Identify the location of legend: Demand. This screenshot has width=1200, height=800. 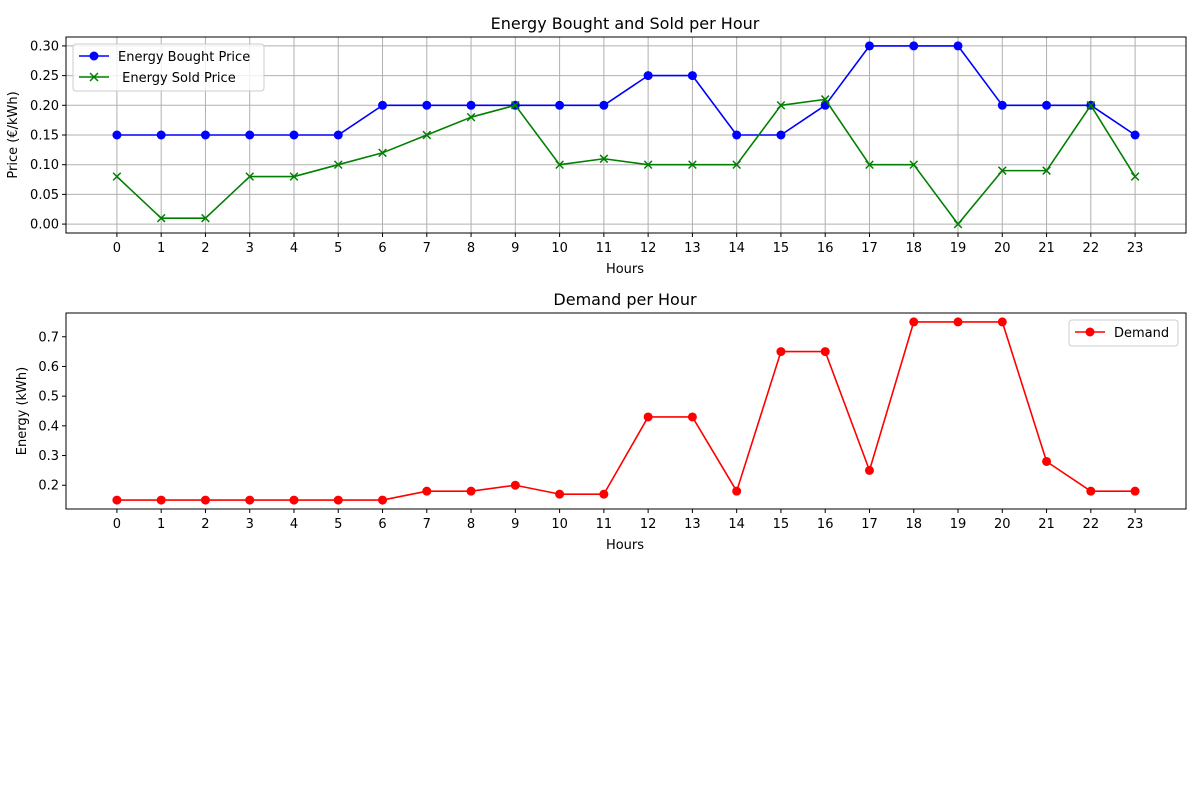
(1123, 333).